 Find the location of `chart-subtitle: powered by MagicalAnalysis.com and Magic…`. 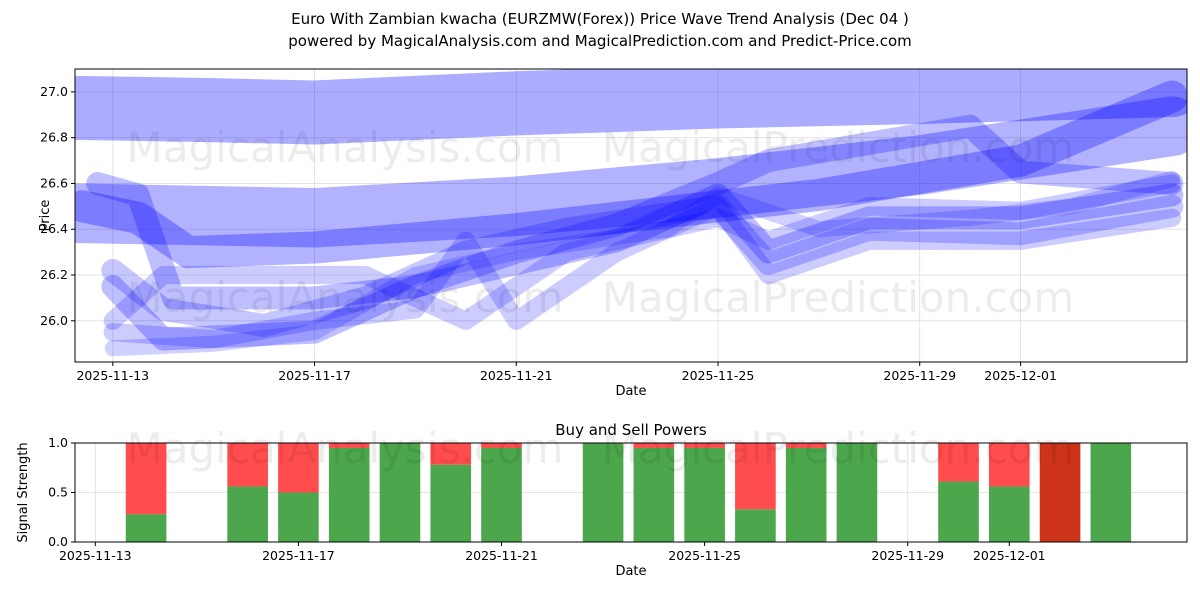

chart-subtitle: powered by MagicalAnalysis.com and Magic… is located at coordinates (600, 41).